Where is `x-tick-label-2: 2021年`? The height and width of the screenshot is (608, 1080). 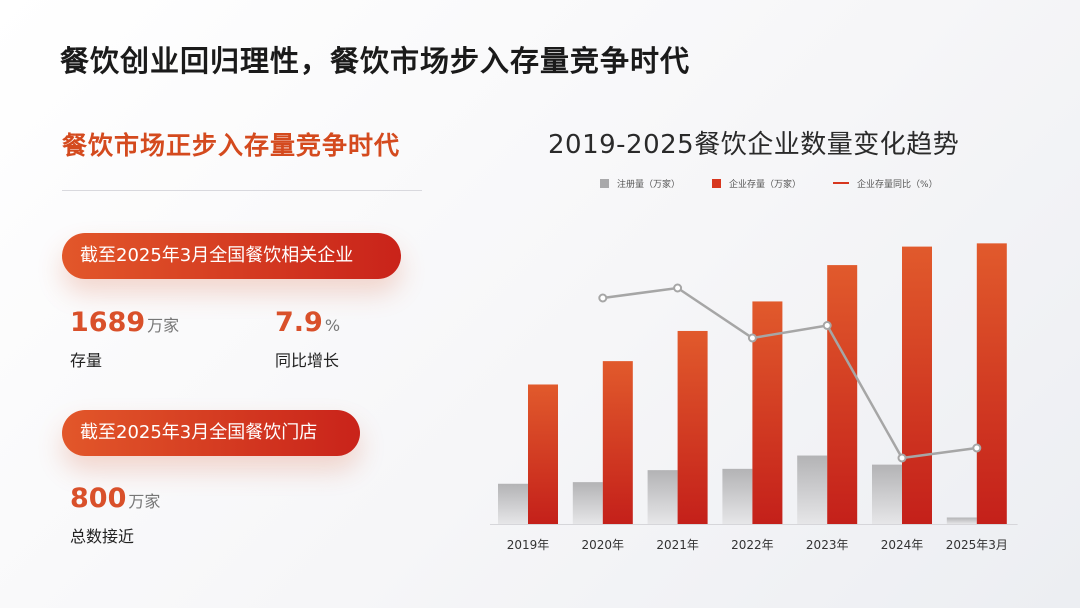 x-tick-label-2: 2021年 is located at coordinates (677, 545).